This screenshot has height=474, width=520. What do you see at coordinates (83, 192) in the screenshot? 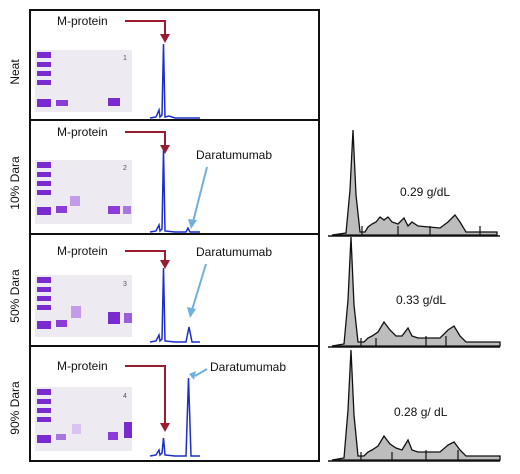
I see `gel-image: 2` at bounding box center [83, 192].